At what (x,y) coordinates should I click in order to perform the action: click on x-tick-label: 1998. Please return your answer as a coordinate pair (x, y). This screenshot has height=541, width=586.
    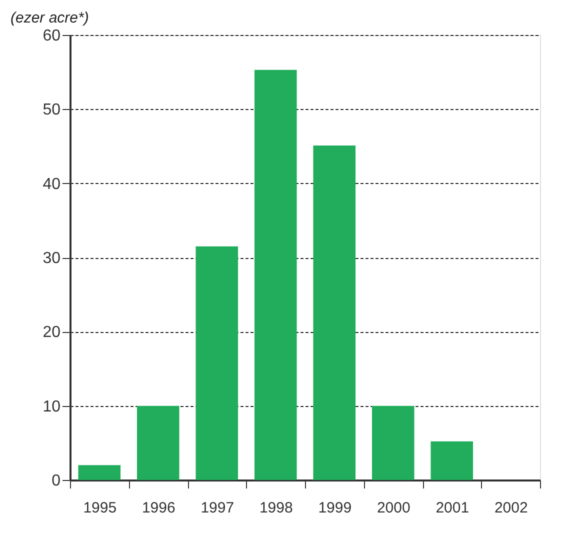
    Looking at the image, I should click on (276, 508).